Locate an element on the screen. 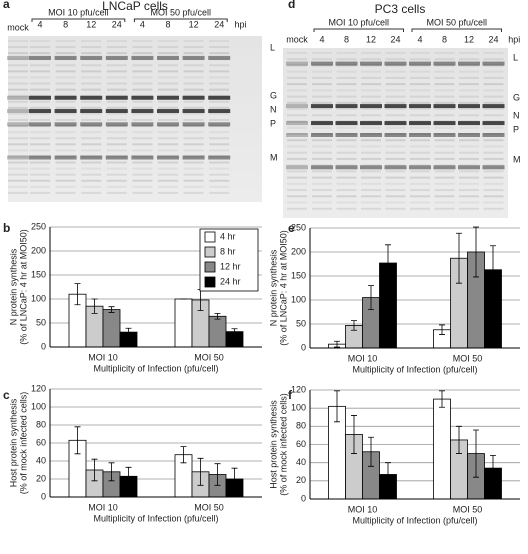 The width and height of the screenshot is (528, 554). y-tick-label: 100 is located at coordinates (298, 408).